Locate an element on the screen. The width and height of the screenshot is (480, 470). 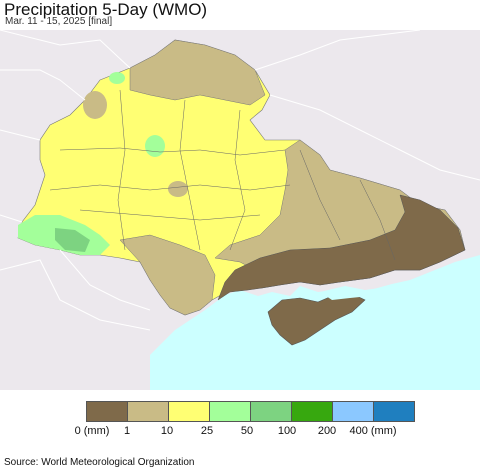
region-25mm-north is located at coordinates (117, 78).